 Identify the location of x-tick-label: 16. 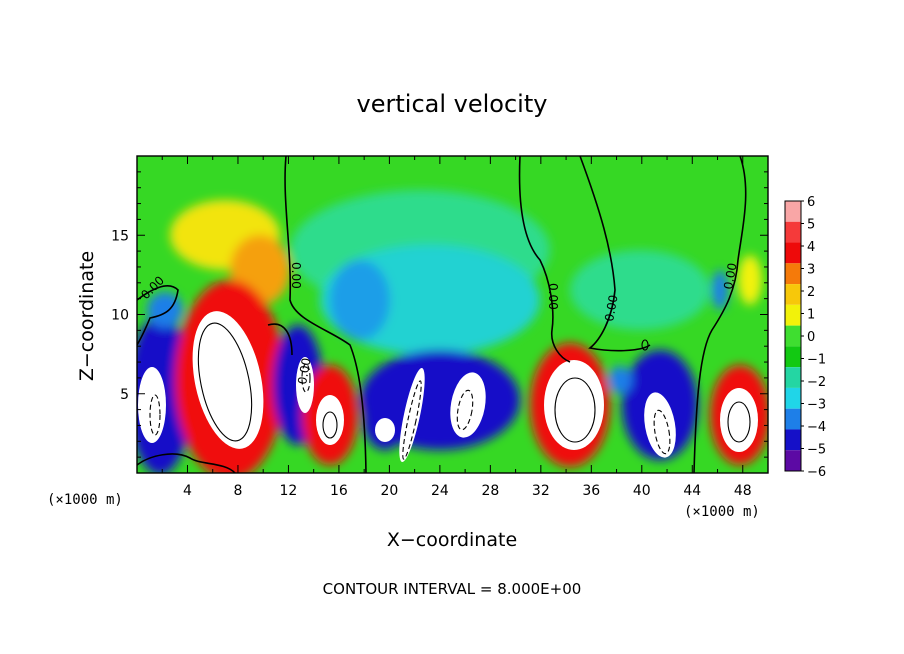
(339, 491).